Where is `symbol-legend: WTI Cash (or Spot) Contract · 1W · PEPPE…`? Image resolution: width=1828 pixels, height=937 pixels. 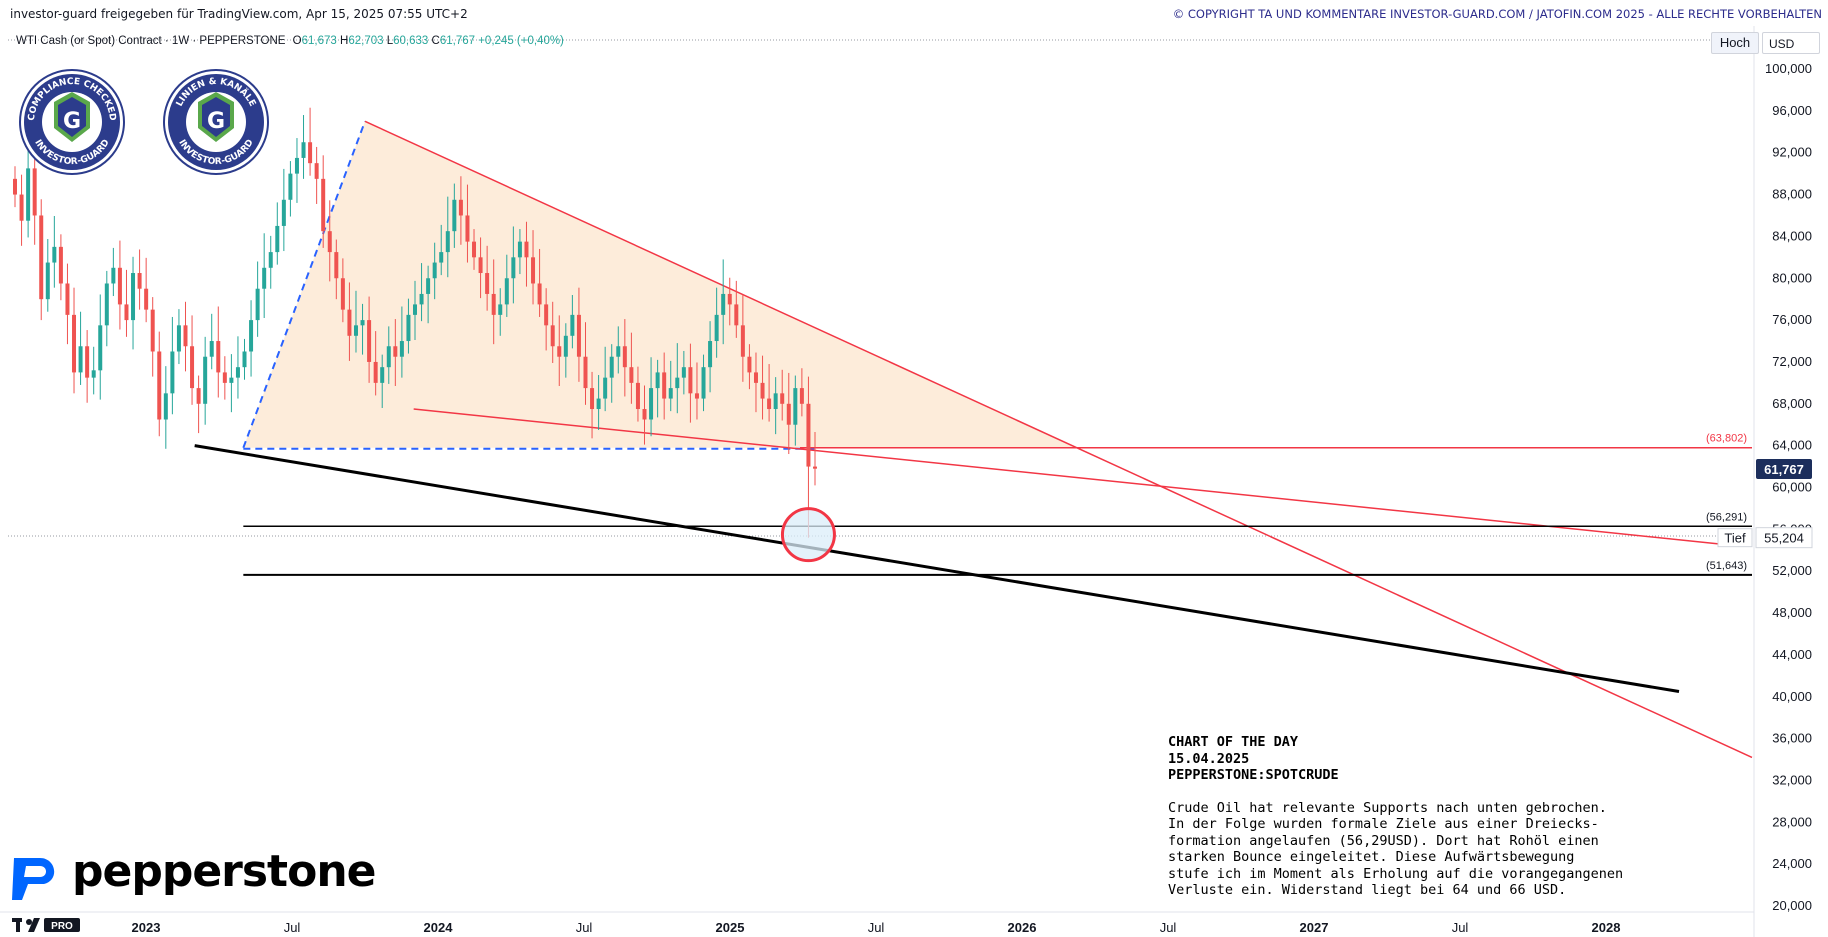 symbol-legend: WTI Cash (or Spot) Contract · 1W · PEPPE… is located at coordinates (290, 41).